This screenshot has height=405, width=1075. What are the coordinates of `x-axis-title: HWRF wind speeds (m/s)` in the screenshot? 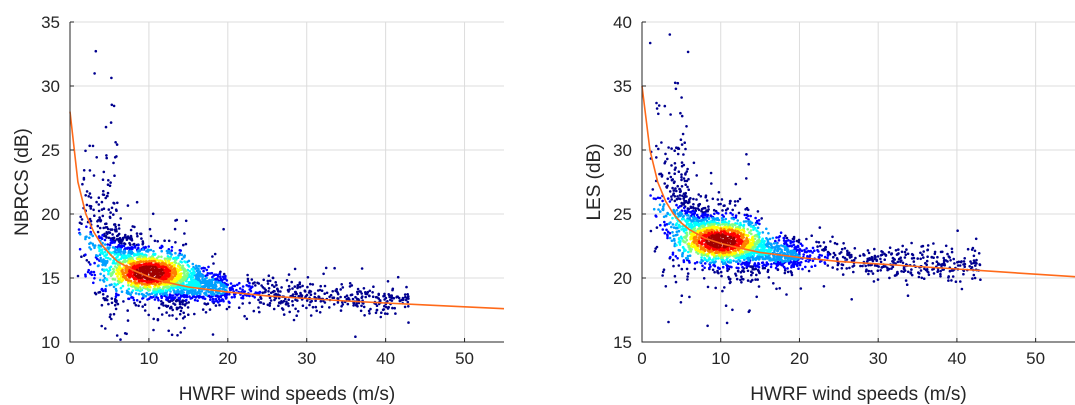 It's located at (287, 394).